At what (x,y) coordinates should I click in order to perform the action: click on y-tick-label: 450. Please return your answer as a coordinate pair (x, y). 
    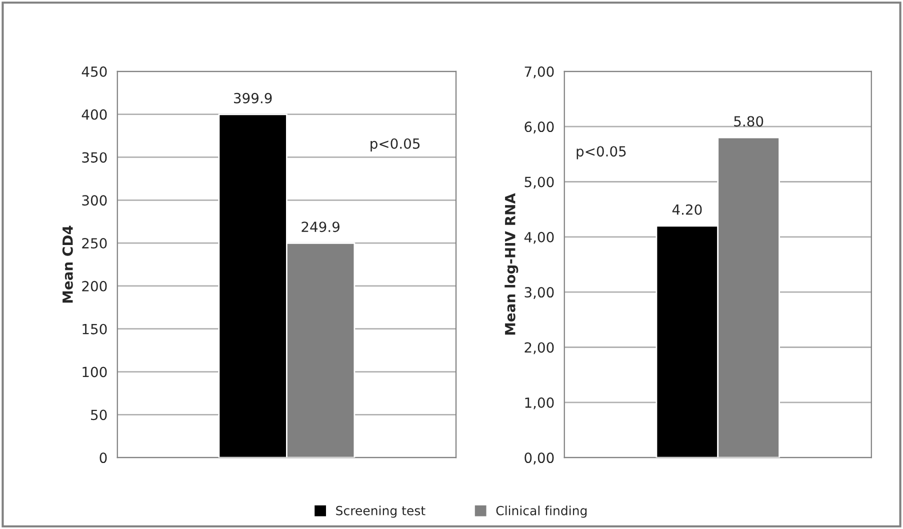
    Looking at the image, I should click on (94, 71).